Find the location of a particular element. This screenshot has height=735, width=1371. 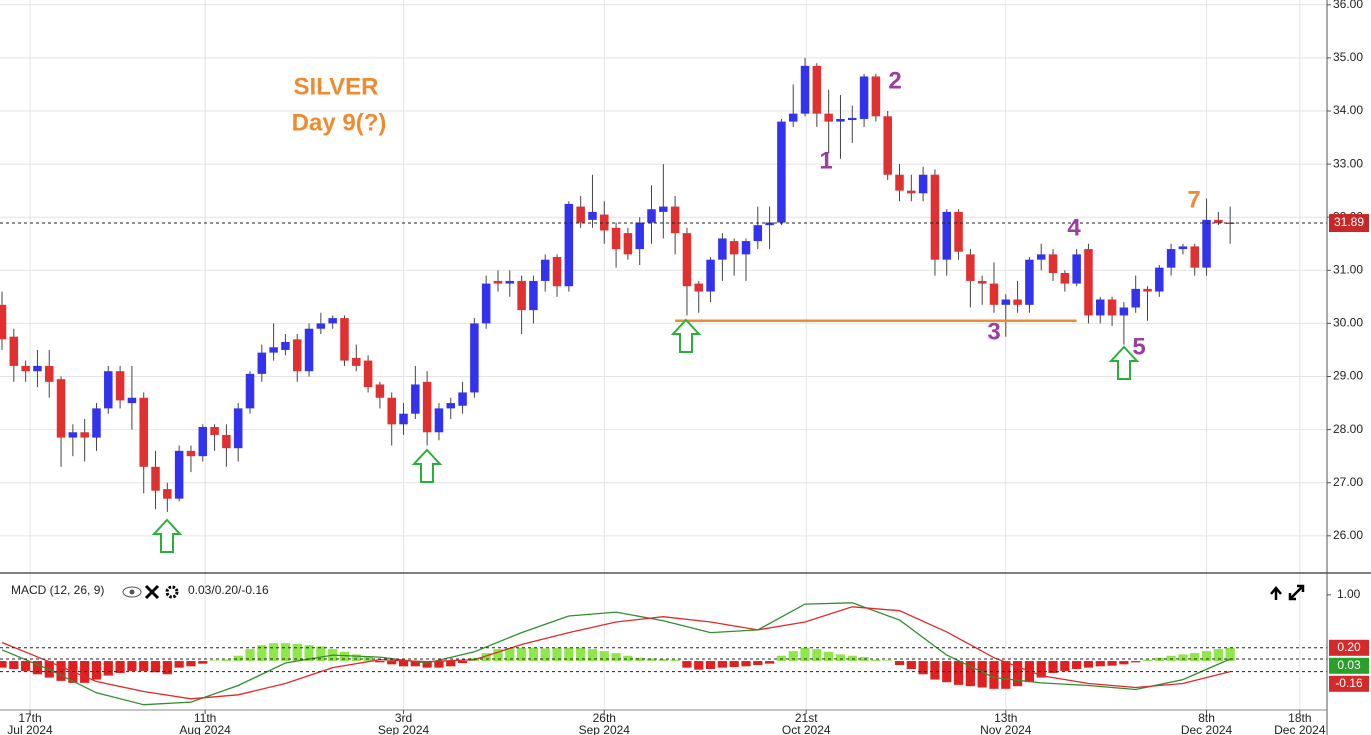

eye-icon is located at coordinates (132, 592).